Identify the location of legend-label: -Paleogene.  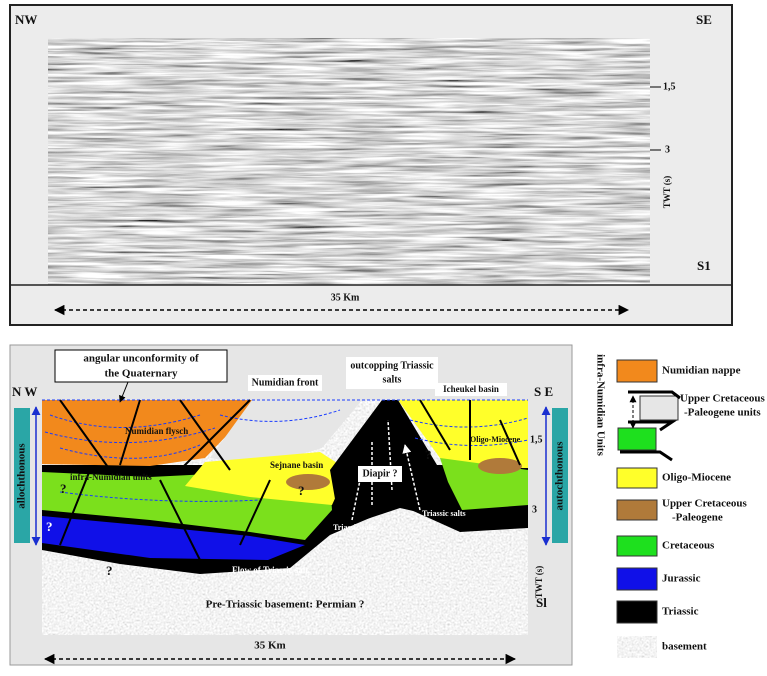
(697, 518).